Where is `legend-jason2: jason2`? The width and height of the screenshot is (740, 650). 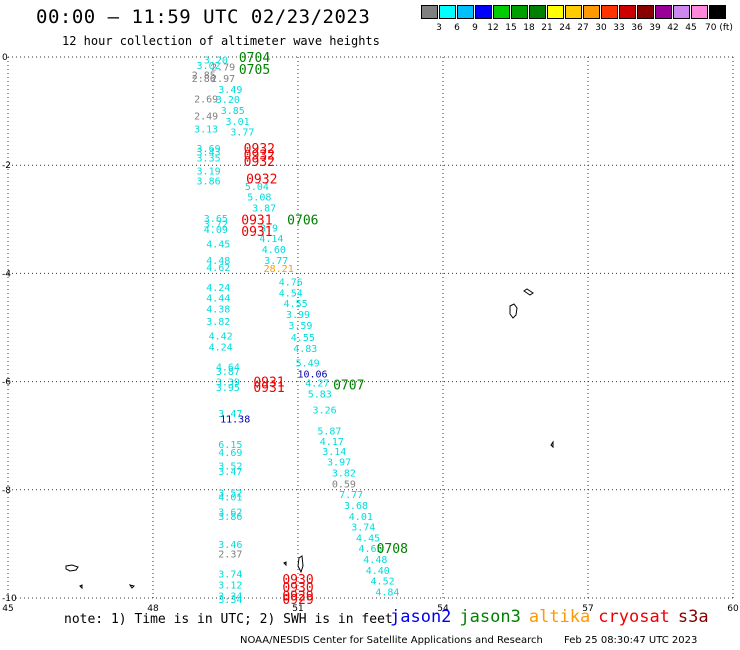 legend-jason2: jason2 is located at coordinates (421, 617).